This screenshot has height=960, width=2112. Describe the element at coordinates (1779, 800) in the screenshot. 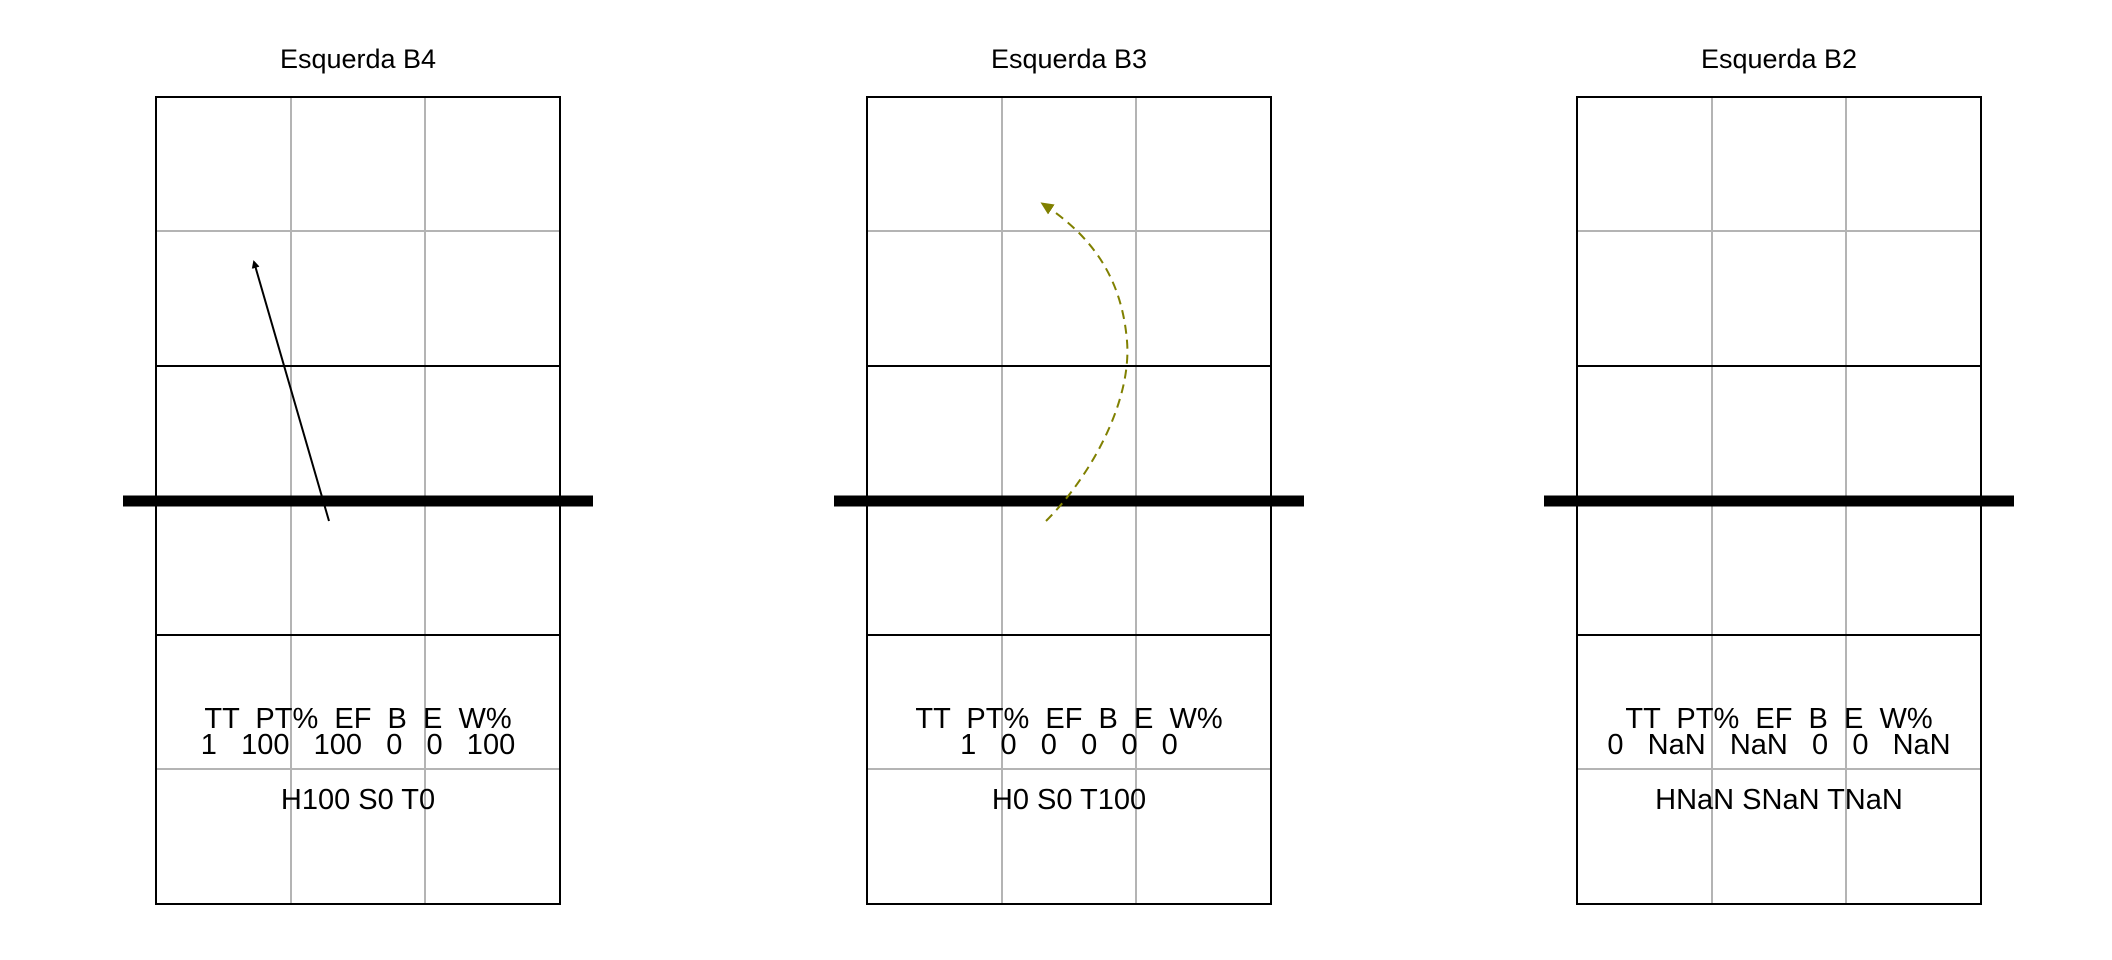

I see `summary-text: HNaN SNaN TNaN` at that location.